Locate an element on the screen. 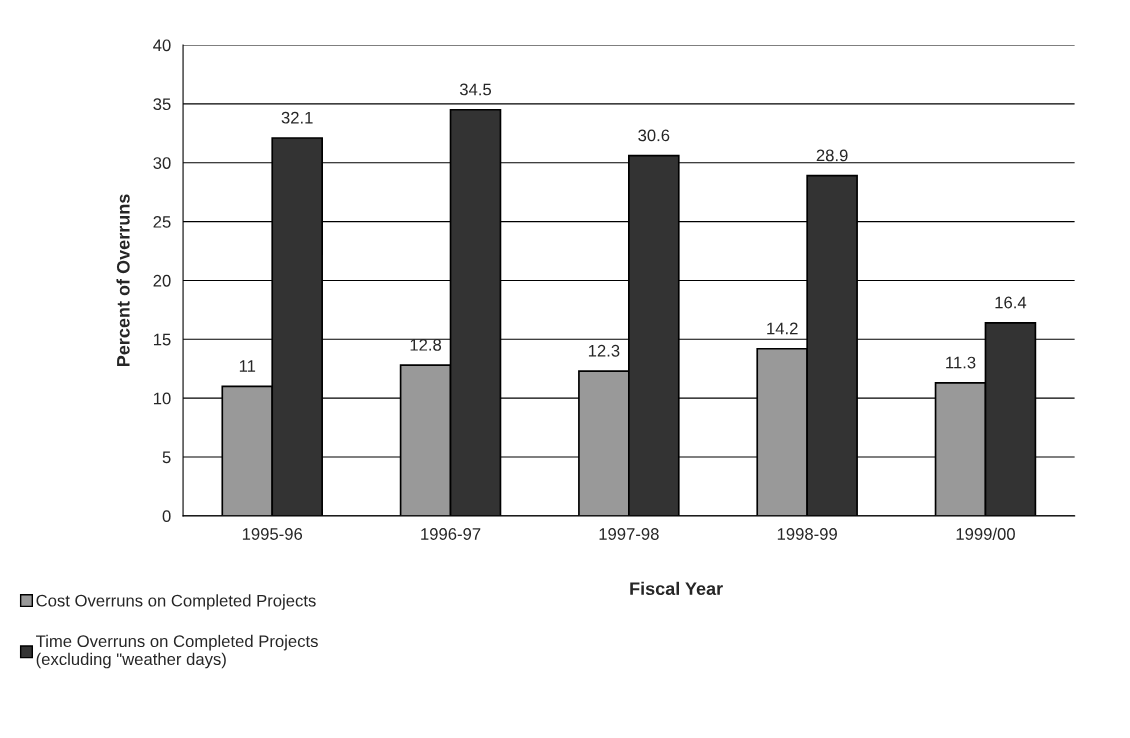 The height and width of the screenshot is (738, 1130). data-label: 32.1 is located at coordinates (297, 117).